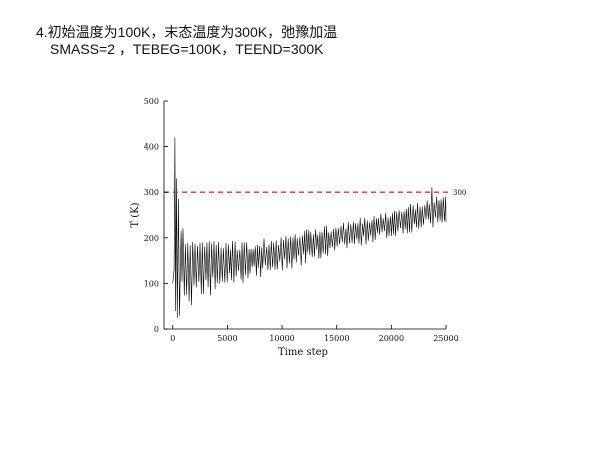 This screenshot has width=600, height=450. Describe the element at coordinates (151, 283) in the screenshot. I see `y-tick-label: 100` at that location.